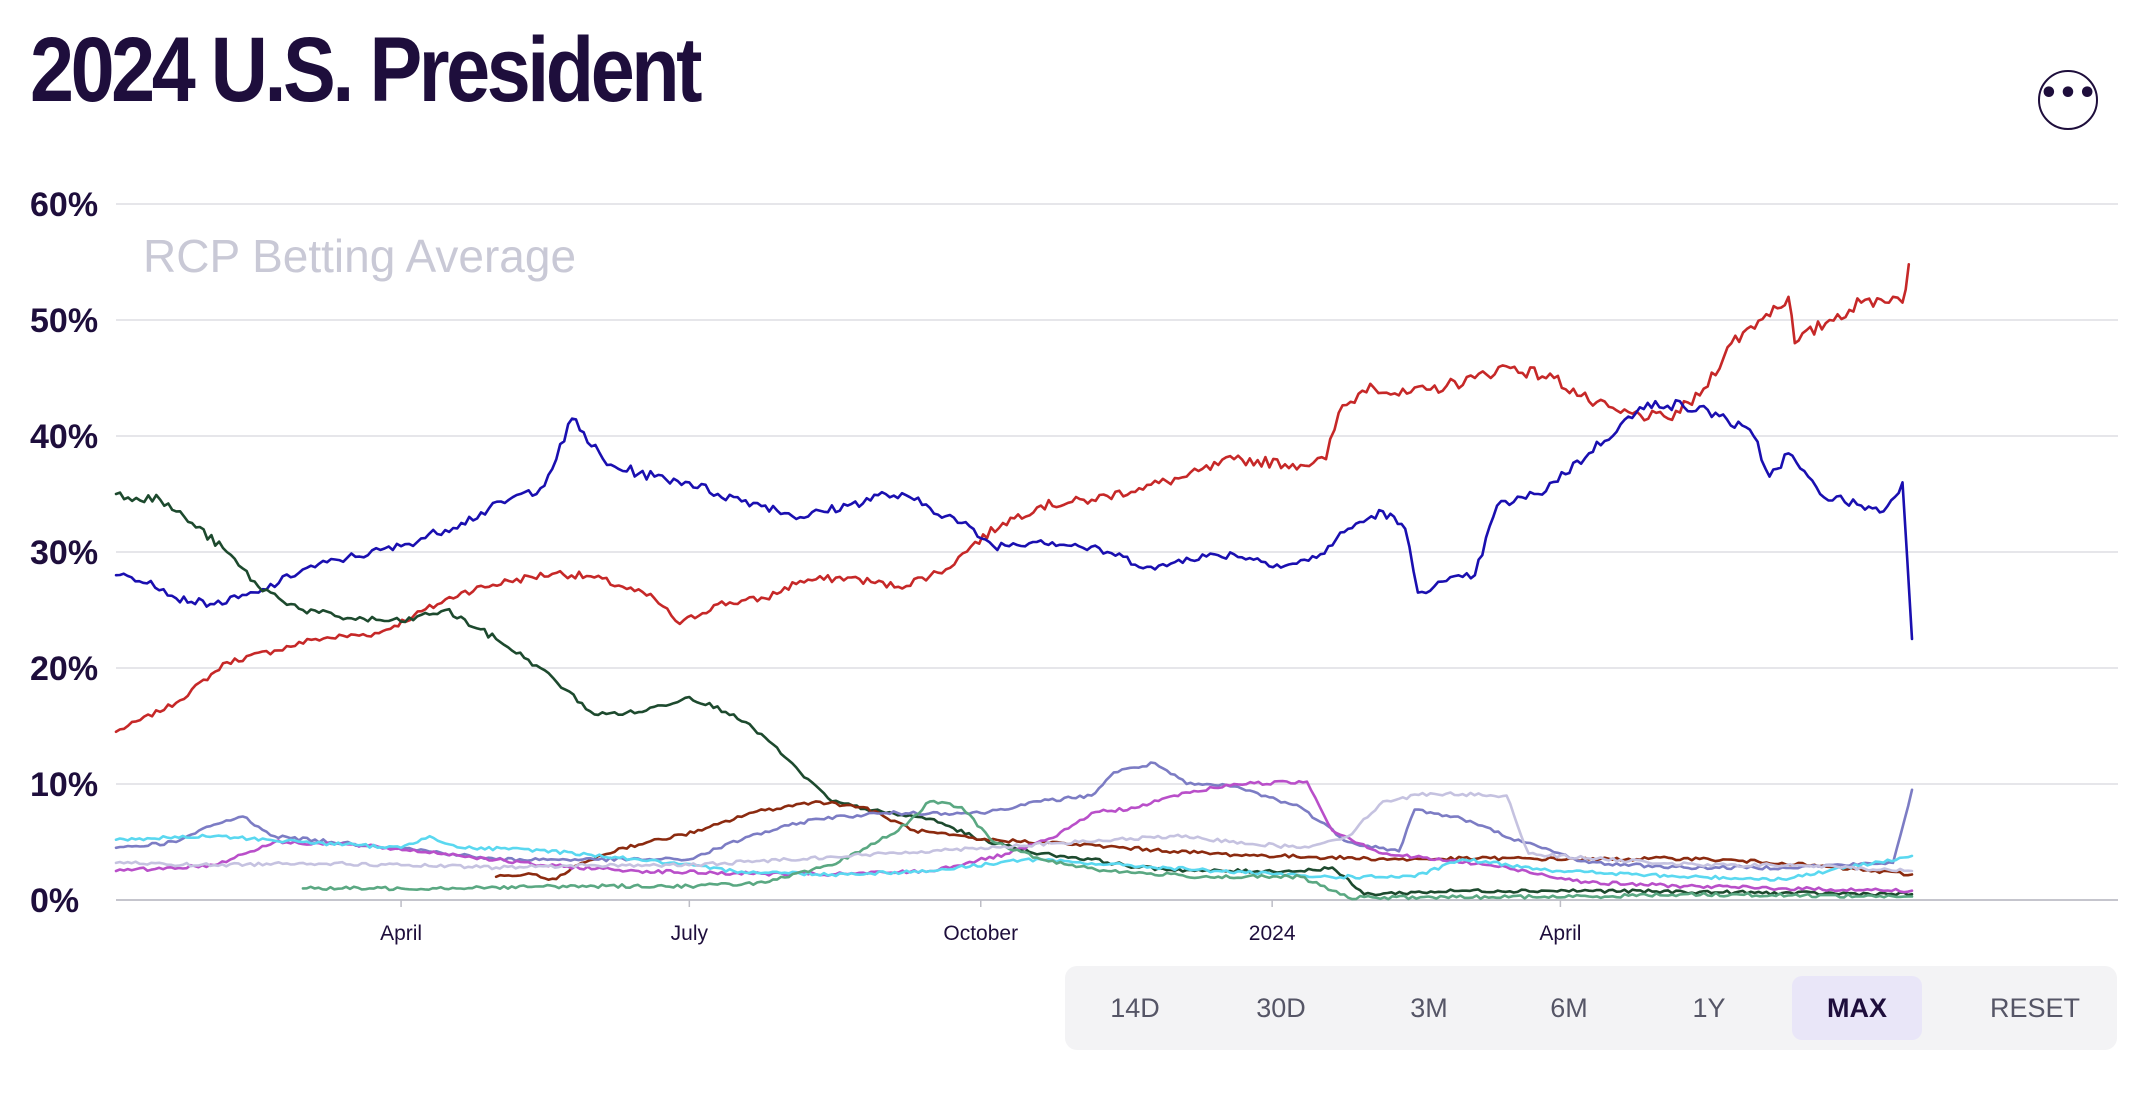 This screenshot has height=1102, width=2144. I want to click on y-tick-label: 50%, so click(64, 321).